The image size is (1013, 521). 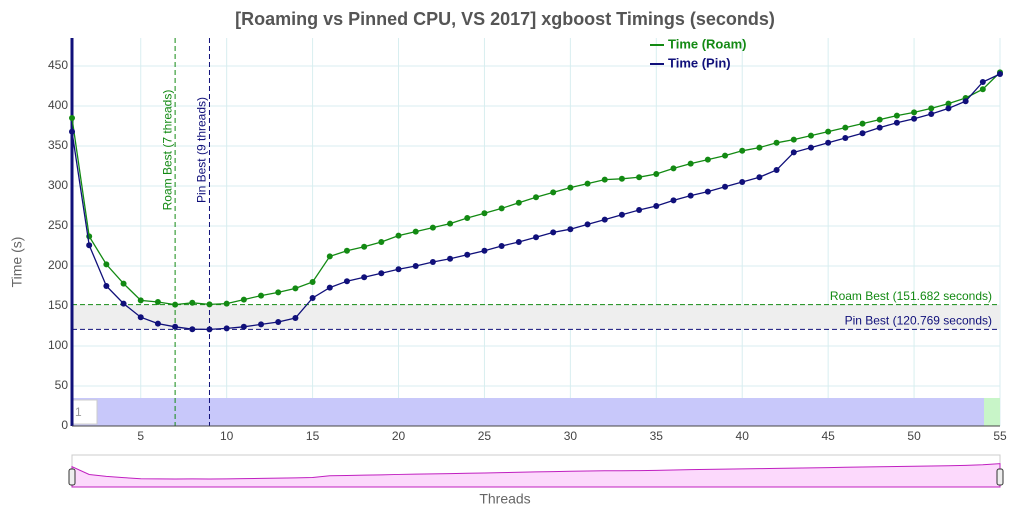 I want to click on lower-band, so click(x=528, y=412).